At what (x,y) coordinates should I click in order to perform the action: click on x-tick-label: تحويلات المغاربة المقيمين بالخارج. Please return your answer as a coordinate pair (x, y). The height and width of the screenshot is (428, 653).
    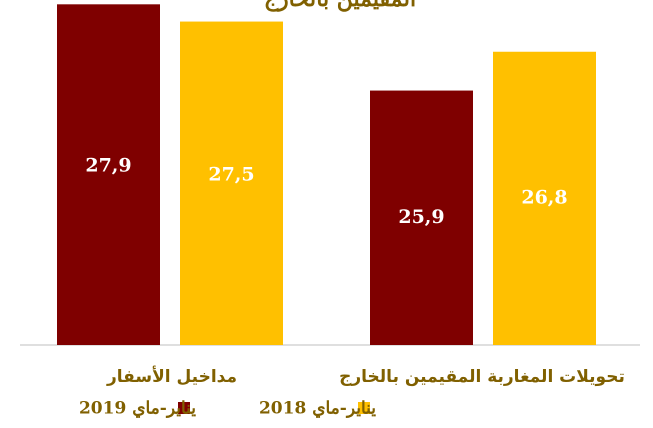
    Looking at the image, I should click on (482, 377).